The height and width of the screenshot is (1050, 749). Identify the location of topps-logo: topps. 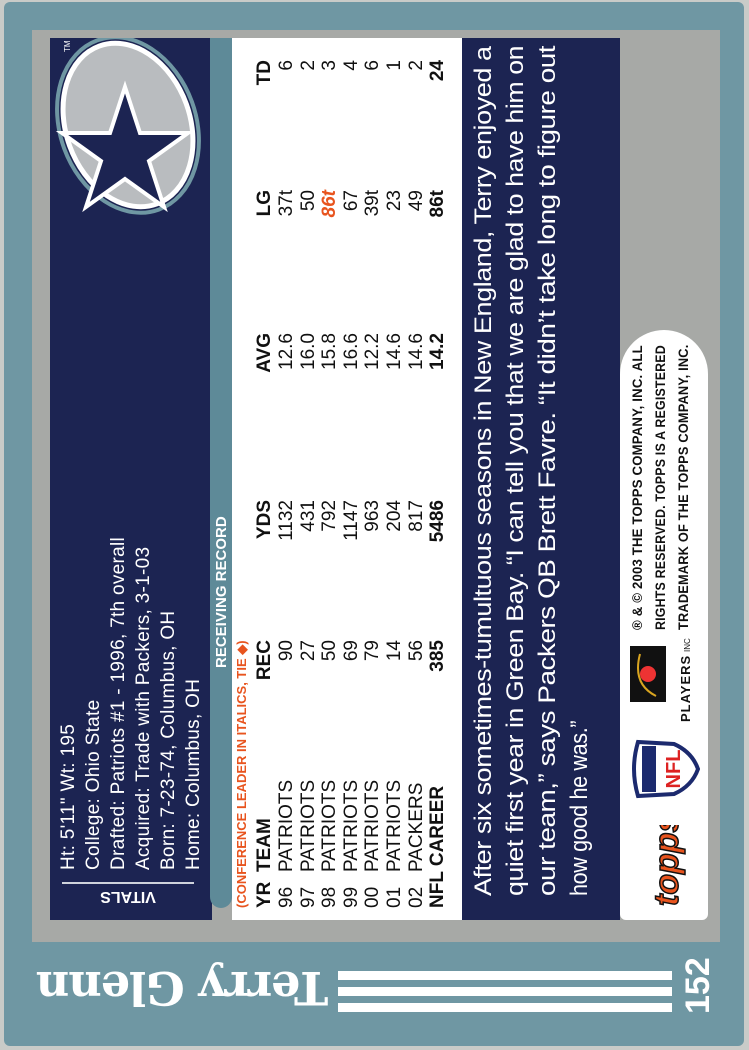
(667, 866).